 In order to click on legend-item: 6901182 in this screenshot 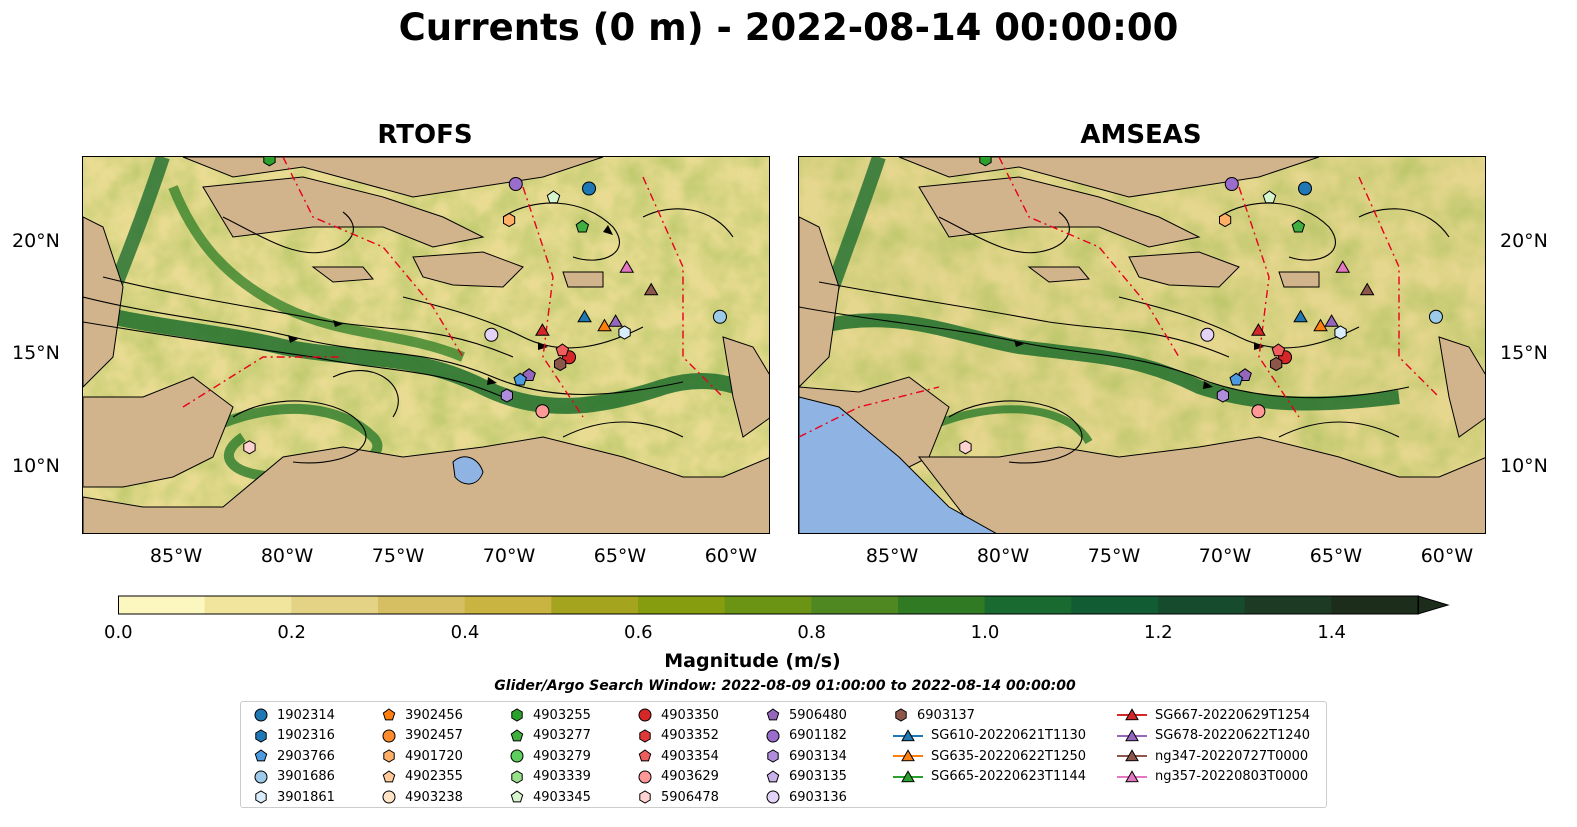, I will do `click(806, 736)`.